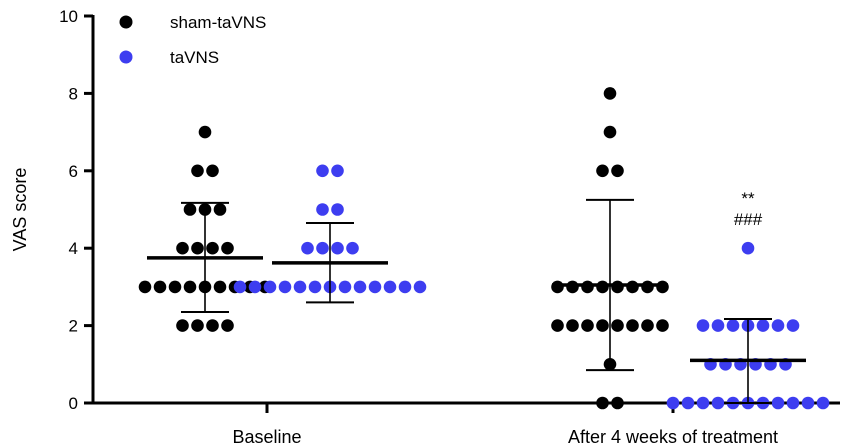 This screenshot has width=846, height=448. What do you see at coordinates (266, 437) in the screenshot?
I see `x-category-label: Baseline` at bounding box center [266, 437].